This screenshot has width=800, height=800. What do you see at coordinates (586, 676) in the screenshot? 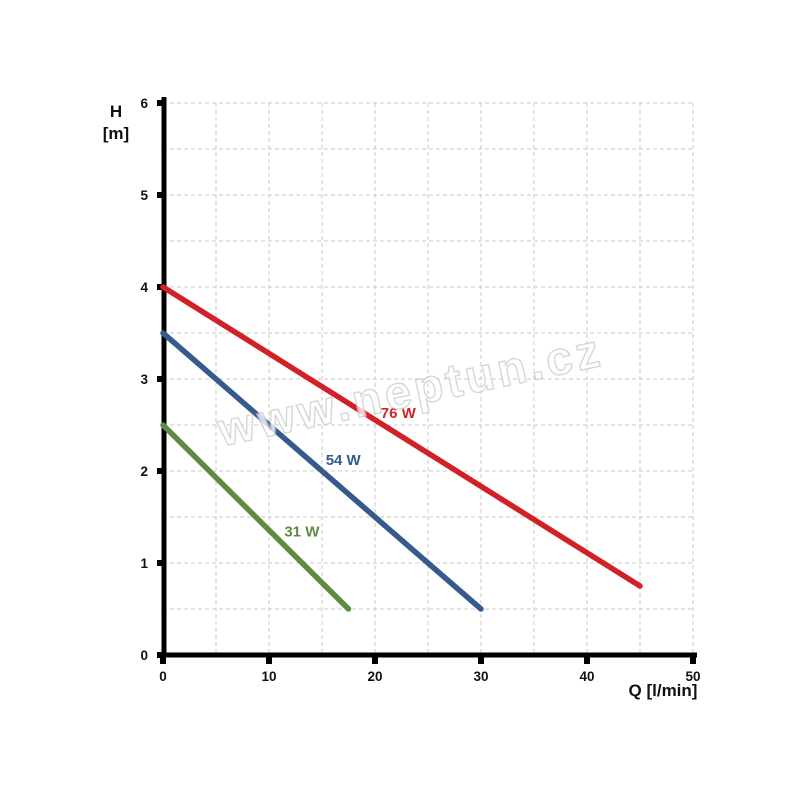
I see `x-tick-label: 40` at bounding box center [586, 676].